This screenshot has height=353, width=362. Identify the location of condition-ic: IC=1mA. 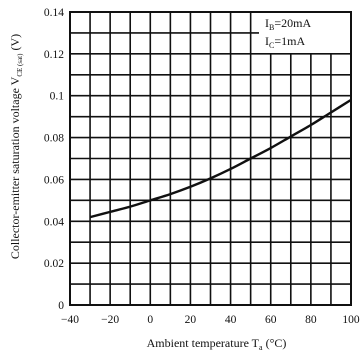
(285, 42).